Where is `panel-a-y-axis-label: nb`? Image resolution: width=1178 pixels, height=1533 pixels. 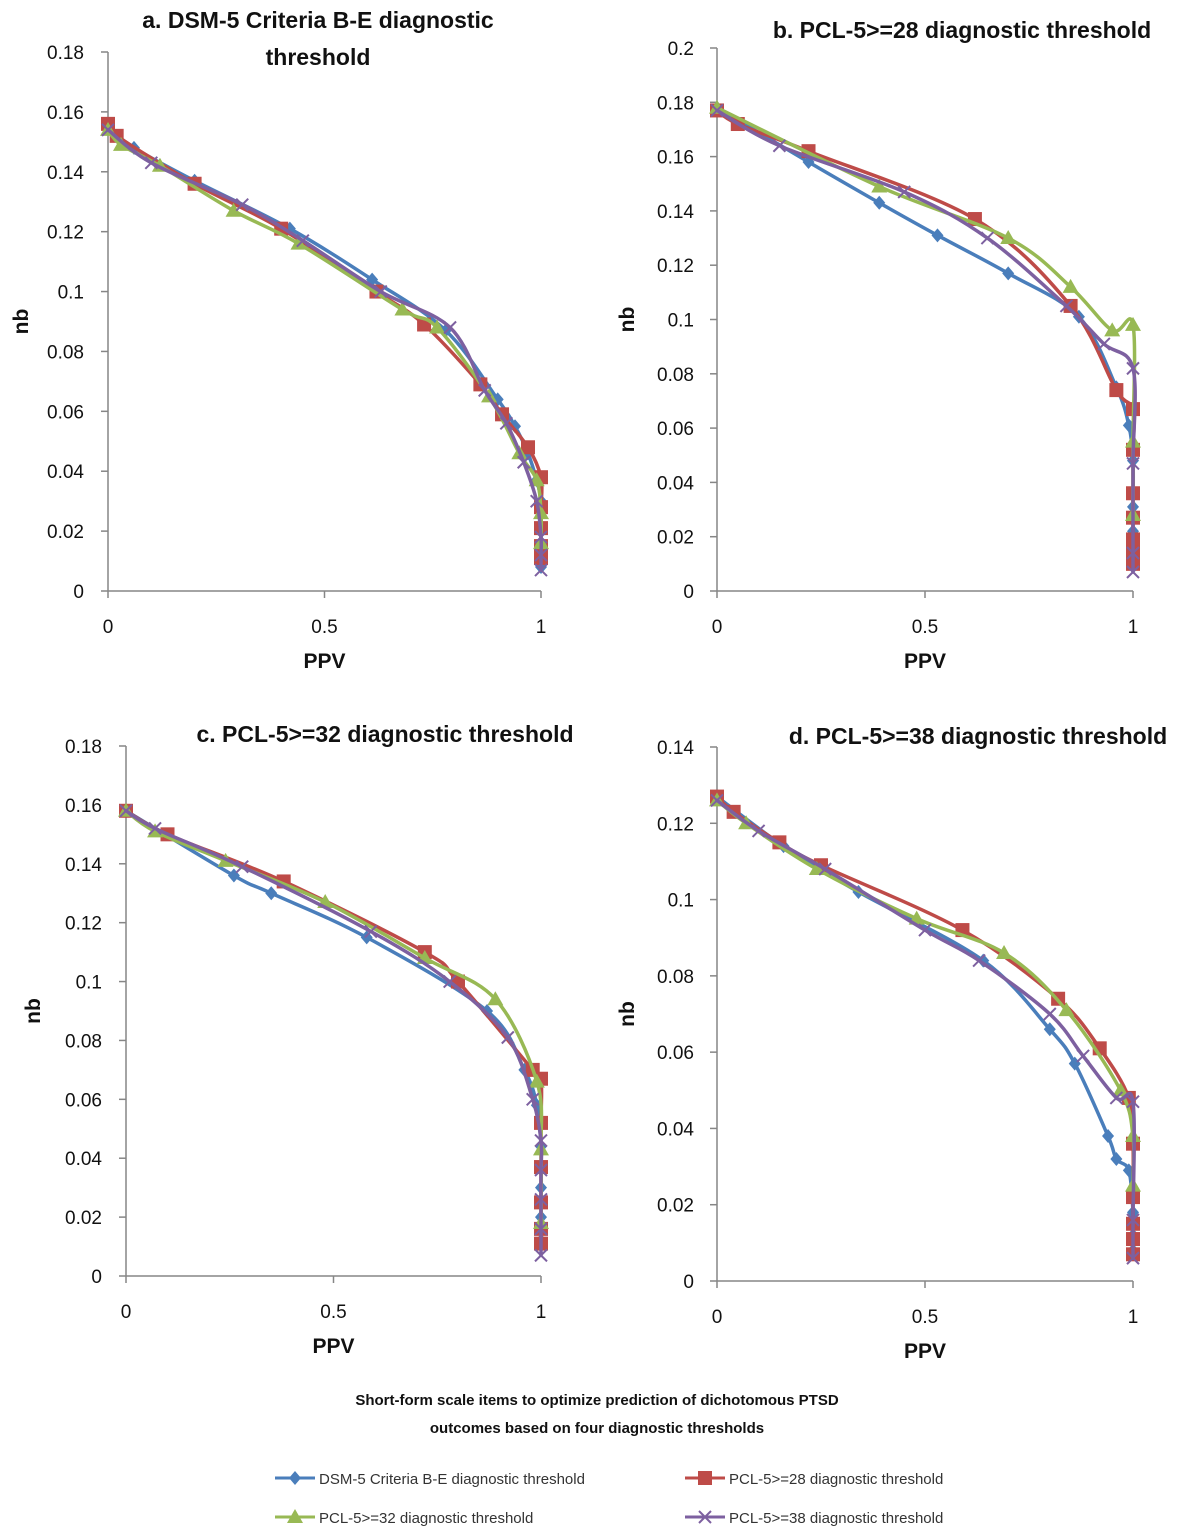
panel-a-y-axis-label: nb is located at coordinates (21, 322).